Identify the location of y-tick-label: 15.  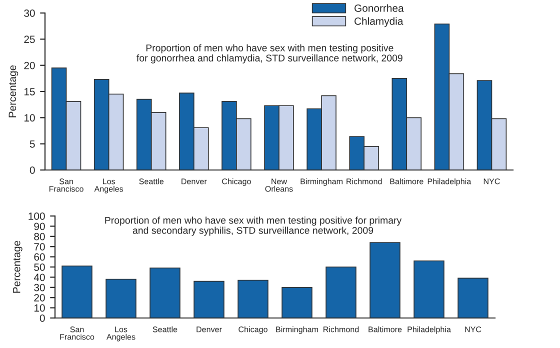
(29, 92).